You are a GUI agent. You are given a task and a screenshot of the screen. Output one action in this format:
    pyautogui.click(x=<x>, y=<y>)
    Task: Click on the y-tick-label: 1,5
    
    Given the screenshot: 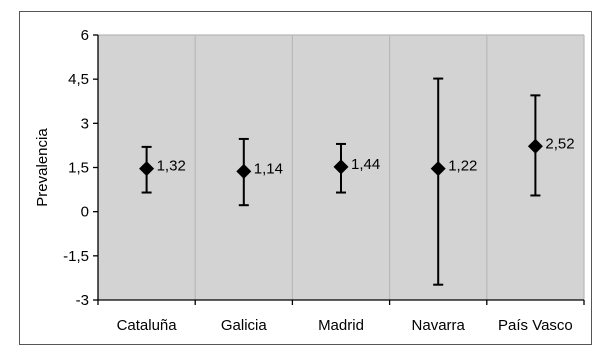 What is the action you would take?
    pyautogui.click(x=78, y=168)
    